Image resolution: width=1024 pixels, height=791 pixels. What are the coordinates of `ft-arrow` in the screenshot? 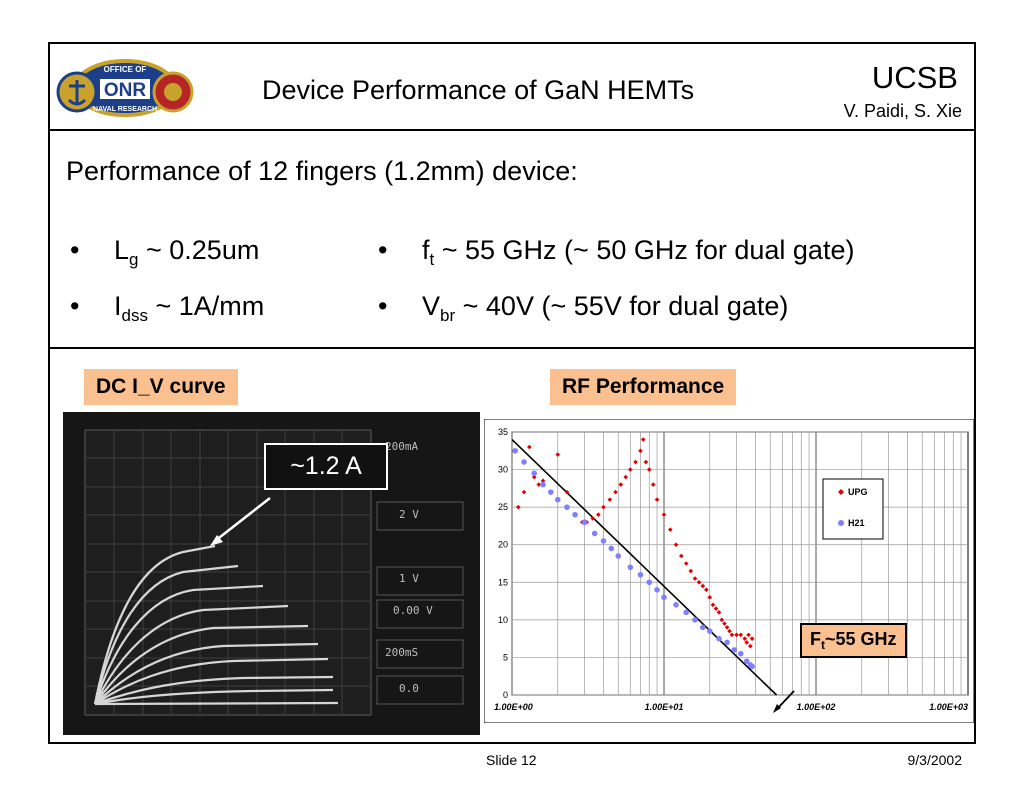 It's located at (785, 700).